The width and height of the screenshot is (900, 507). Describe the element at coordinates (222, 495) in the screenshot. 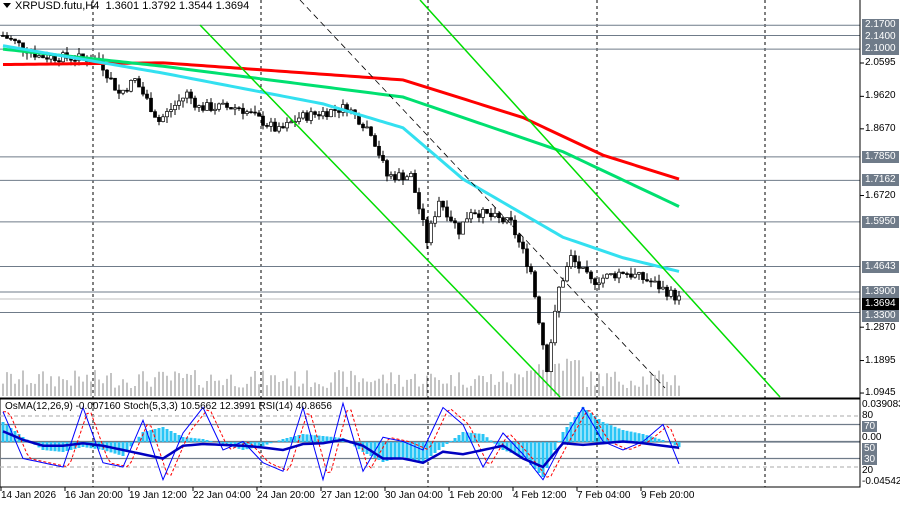

I see `time-label: 22 Jan 04:00` at that location.